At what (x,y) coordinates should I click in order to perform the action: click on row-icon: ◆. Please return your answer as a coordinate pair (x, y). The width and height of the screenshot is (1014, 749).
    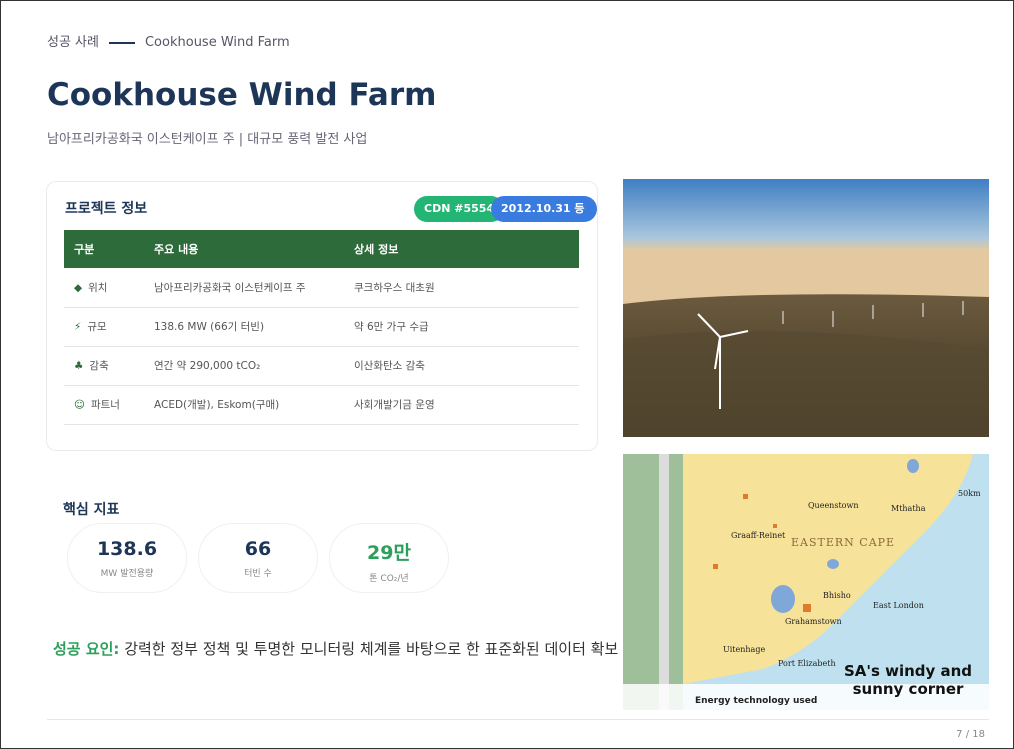
    Looking at the image, I should click on (78, 287).